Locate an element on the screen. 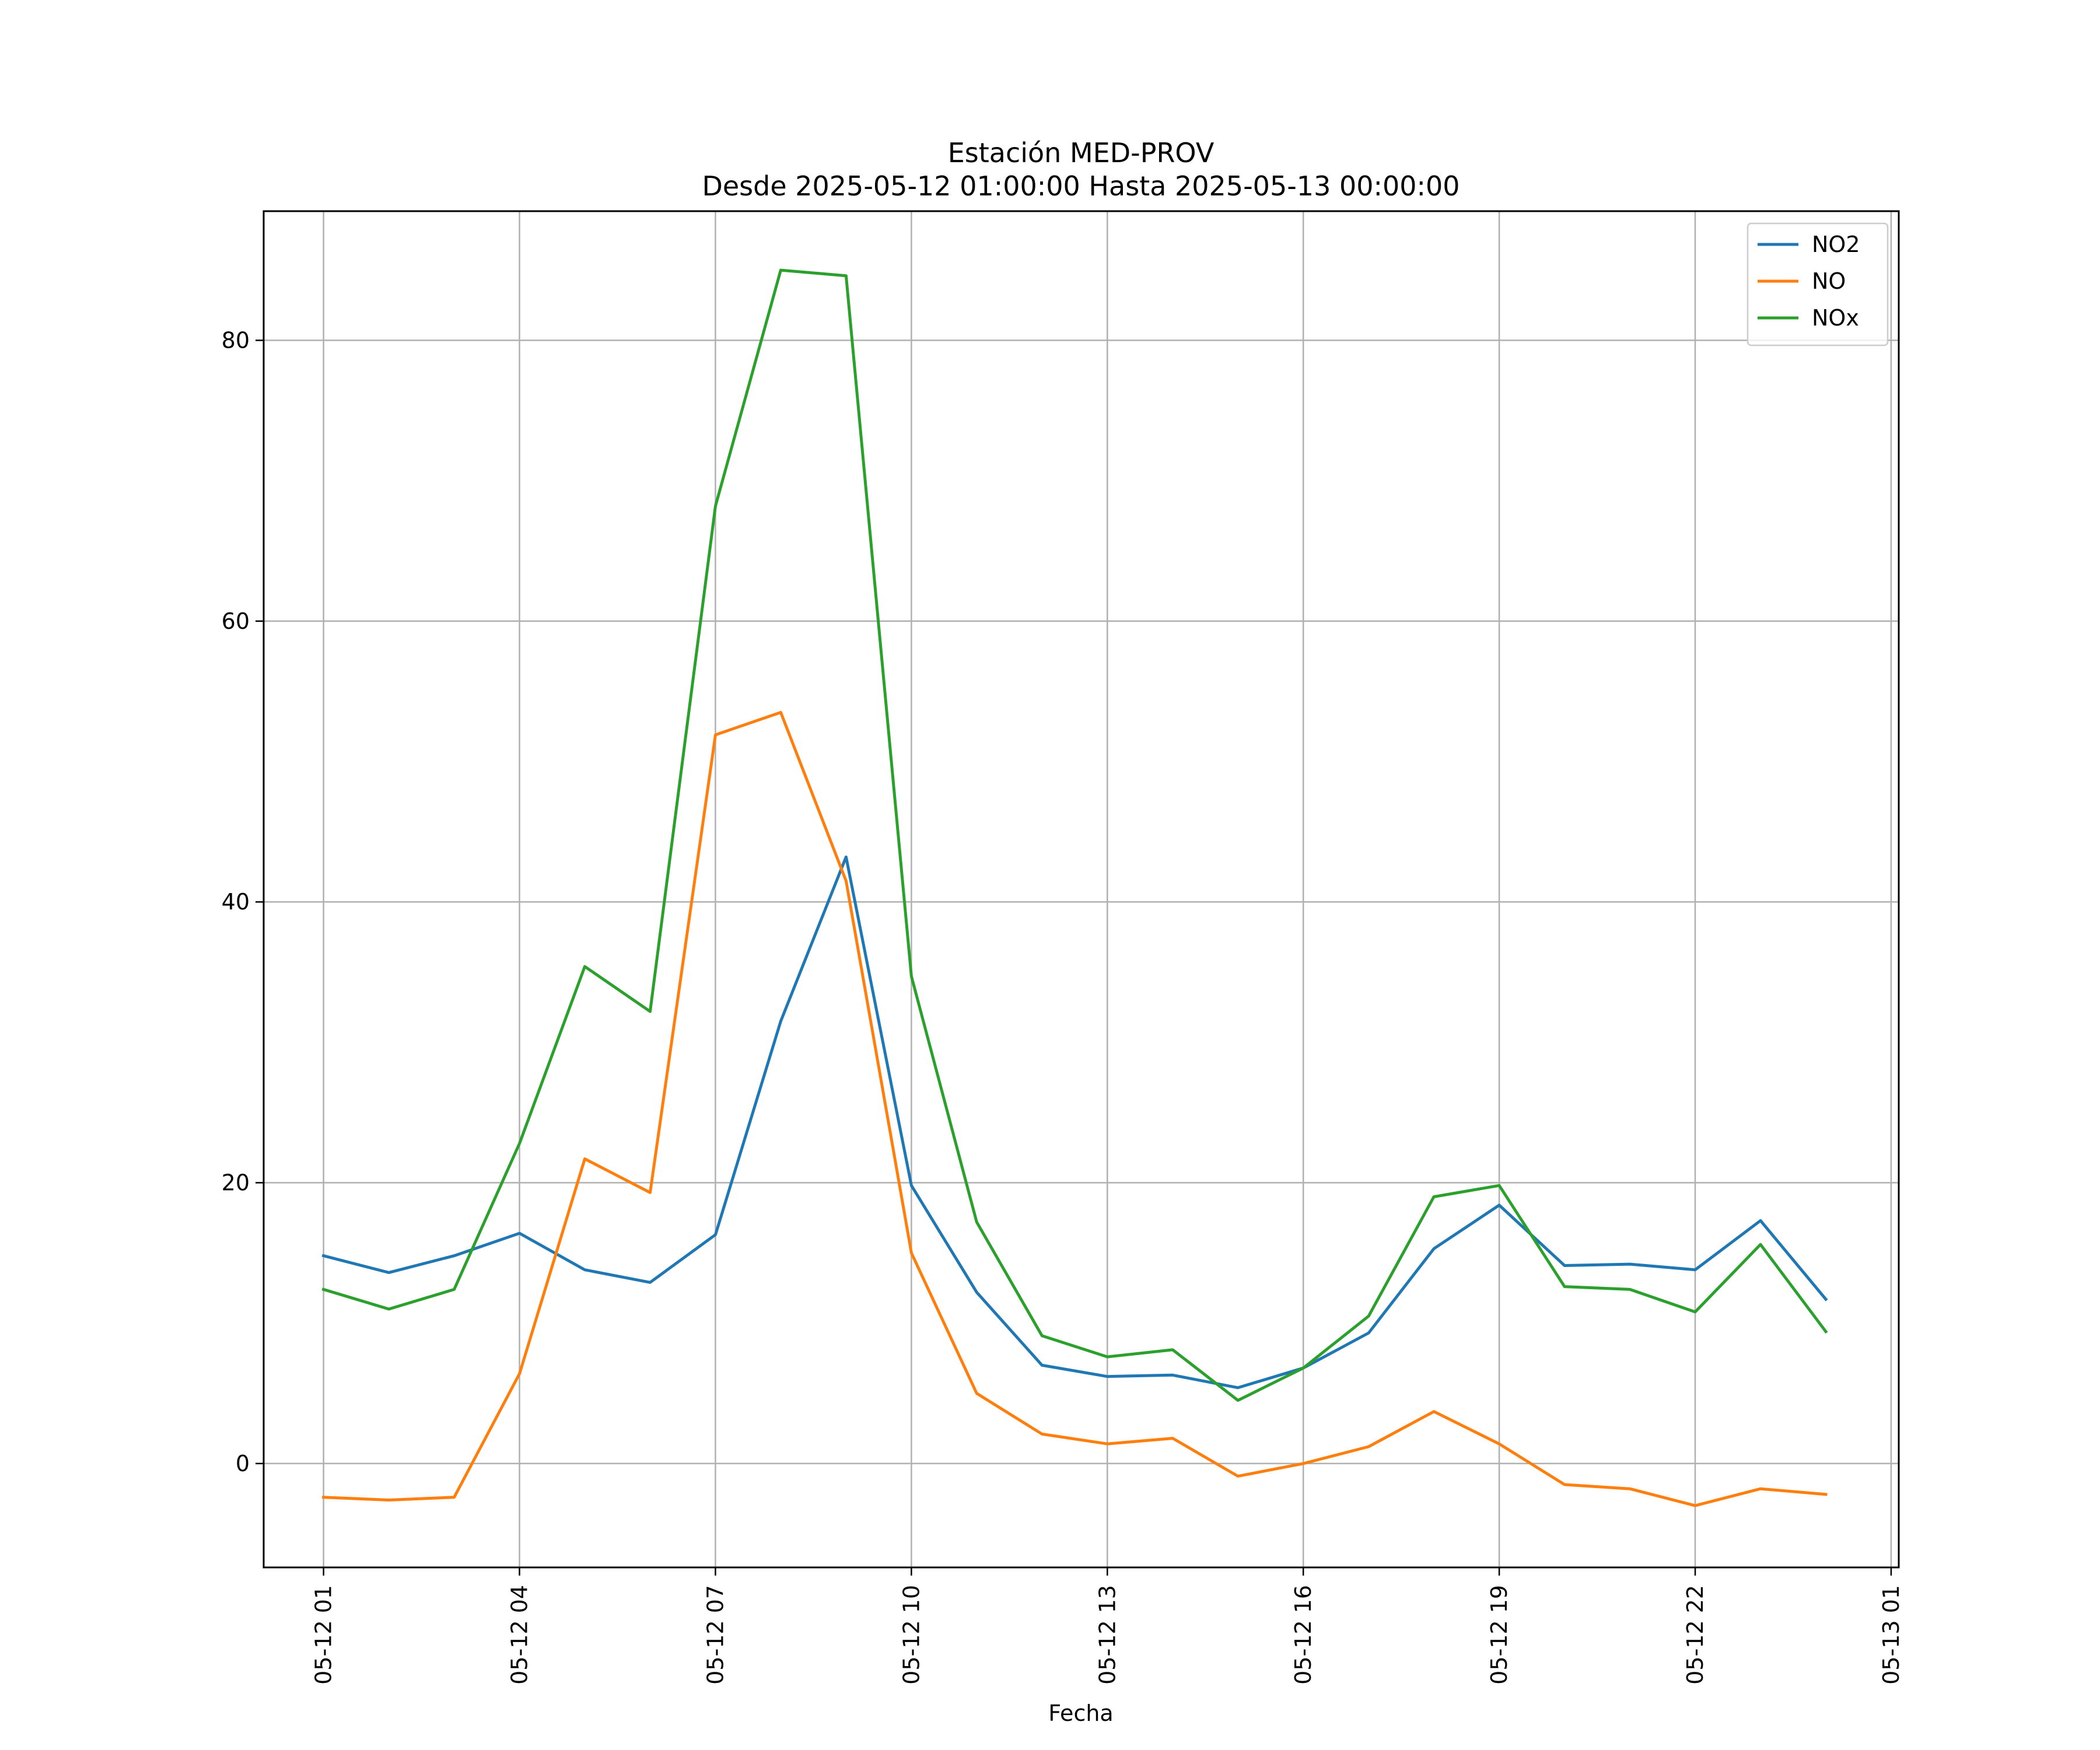 The height and width of the screenshot is (1750, 2100). x-tick-label: 05-12 22 is located at coordinates (1695, 1635).